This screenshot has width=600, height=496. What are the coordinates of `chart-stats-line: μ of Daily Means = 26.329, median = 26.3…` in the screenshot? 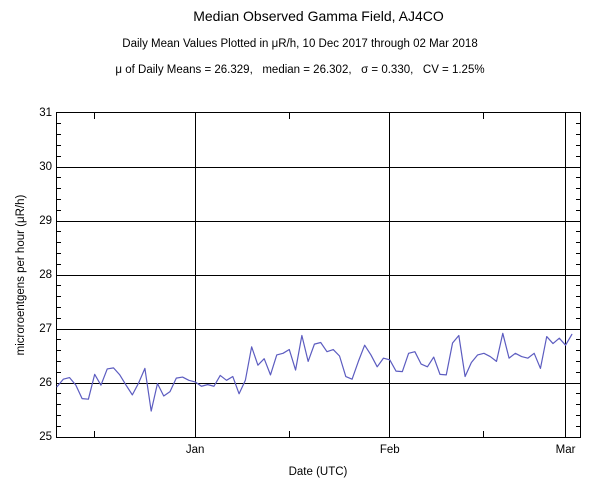 It's located at (300, 70).